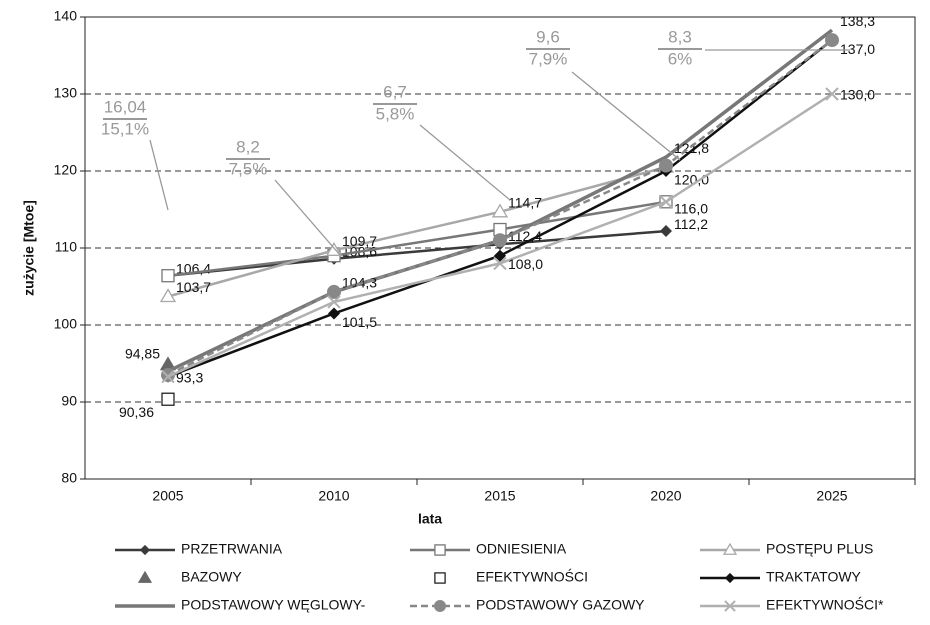 This screenshot has width=930, height=625. Describe the element at coordinates (66, 170) in the screenshot. I see `y-tick-label: 120` at that location.